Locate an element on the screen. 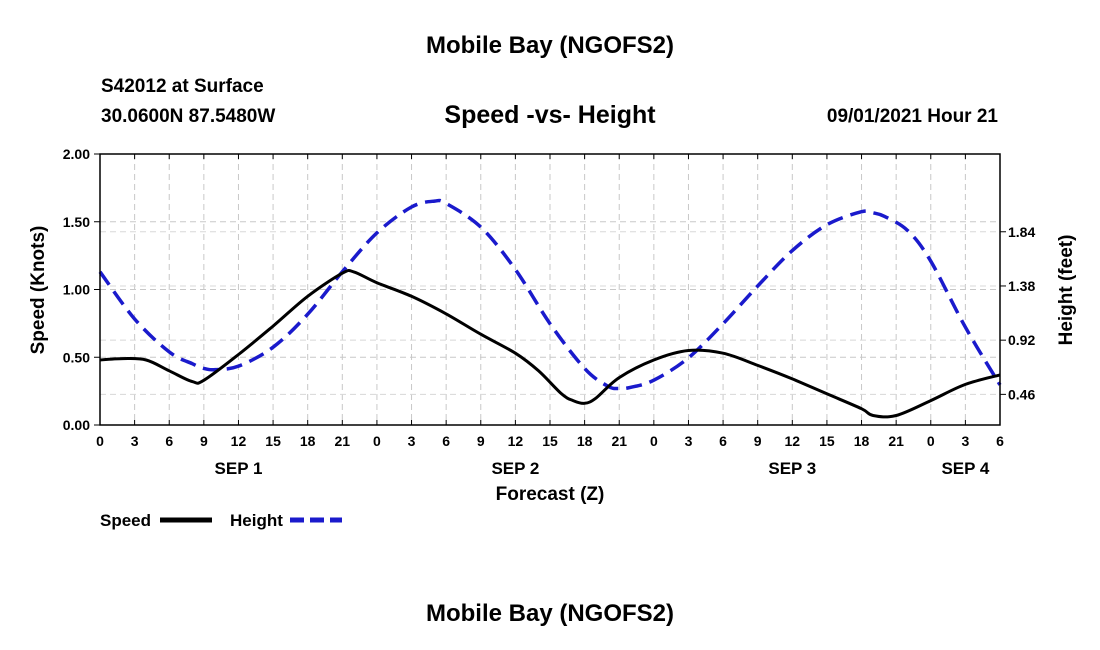 This screenshot has width=1100, height=650. legend: Speed Height is located at coordinates (221, 520).